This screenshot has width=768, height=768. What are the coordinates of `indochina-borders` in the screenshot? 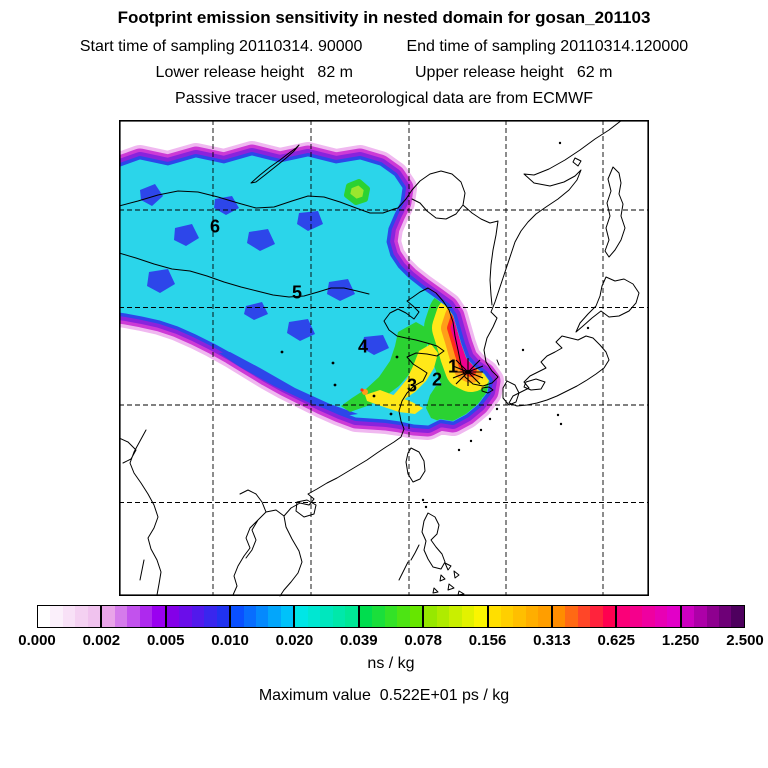 It's located at (258, 542).